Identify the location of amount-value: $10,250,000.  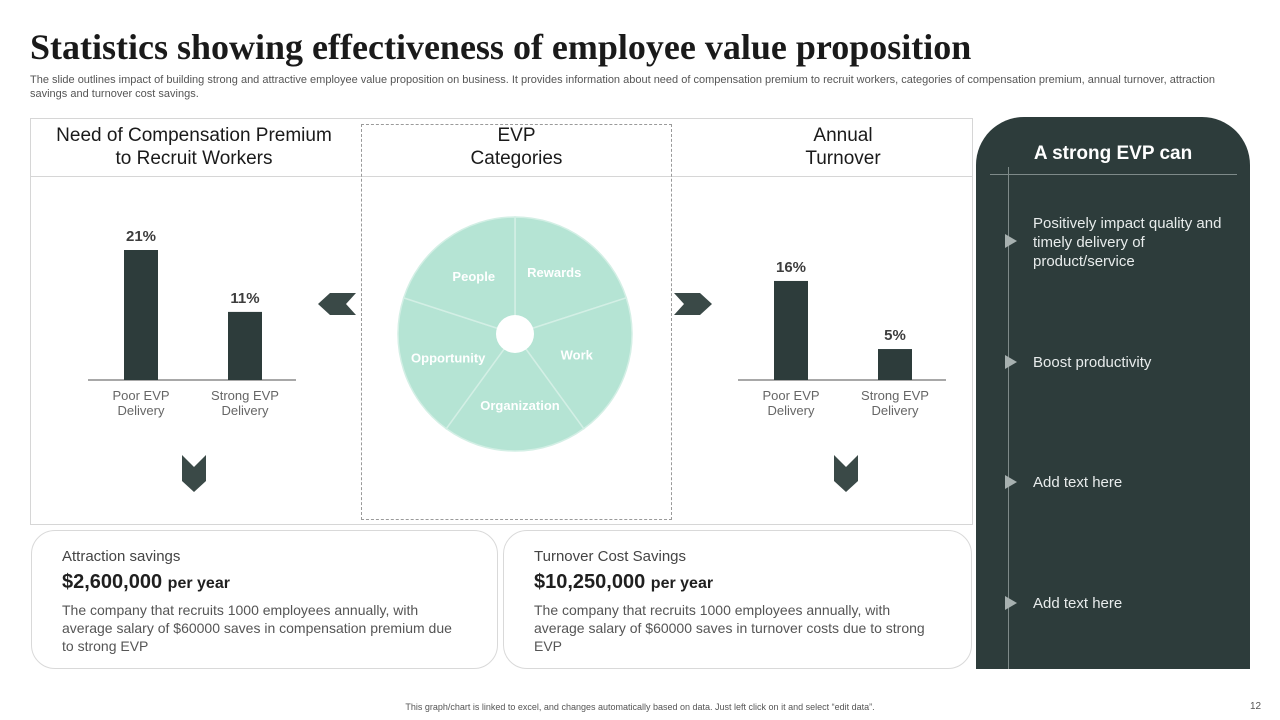
(590, 582).